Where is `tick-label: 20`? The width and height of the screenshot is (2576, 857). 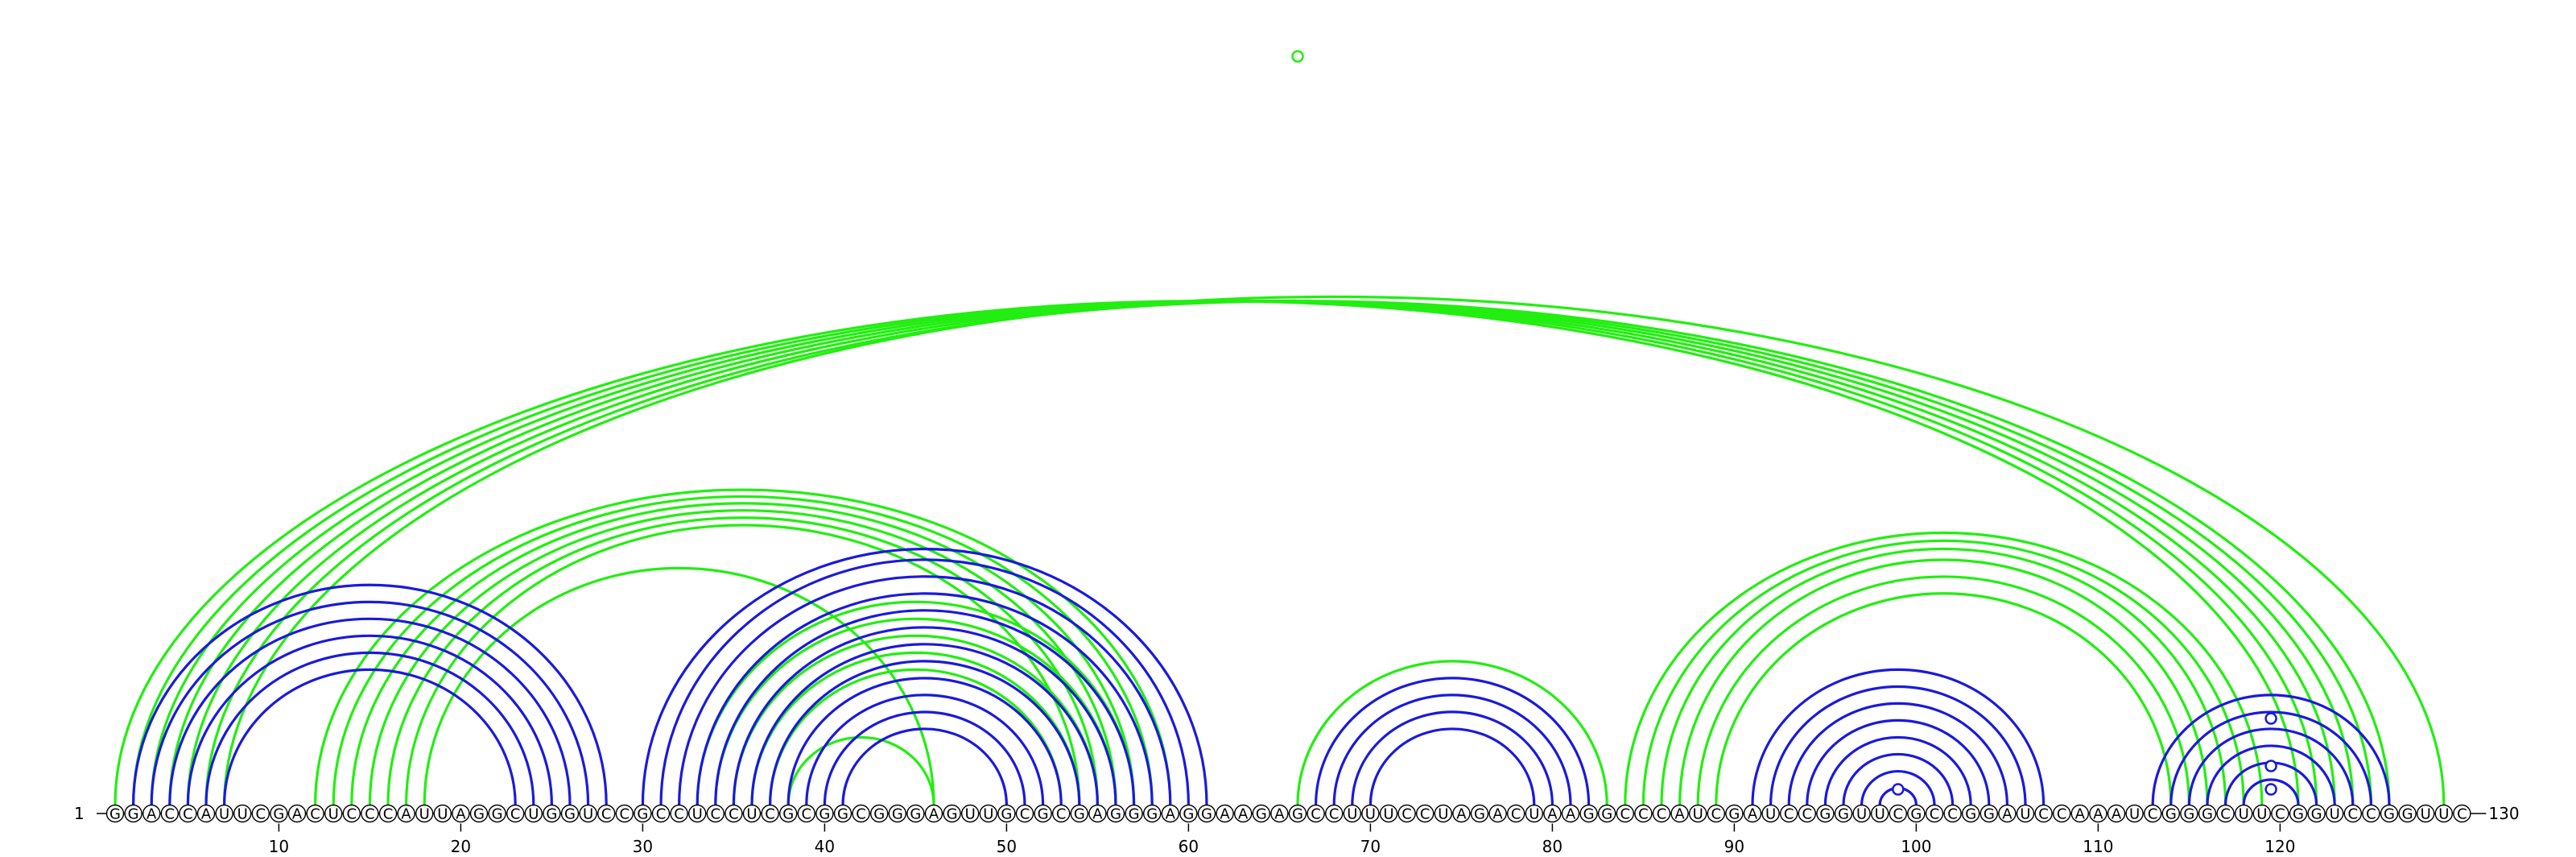 tick-label: 20 is located at coordinates (461, 846).